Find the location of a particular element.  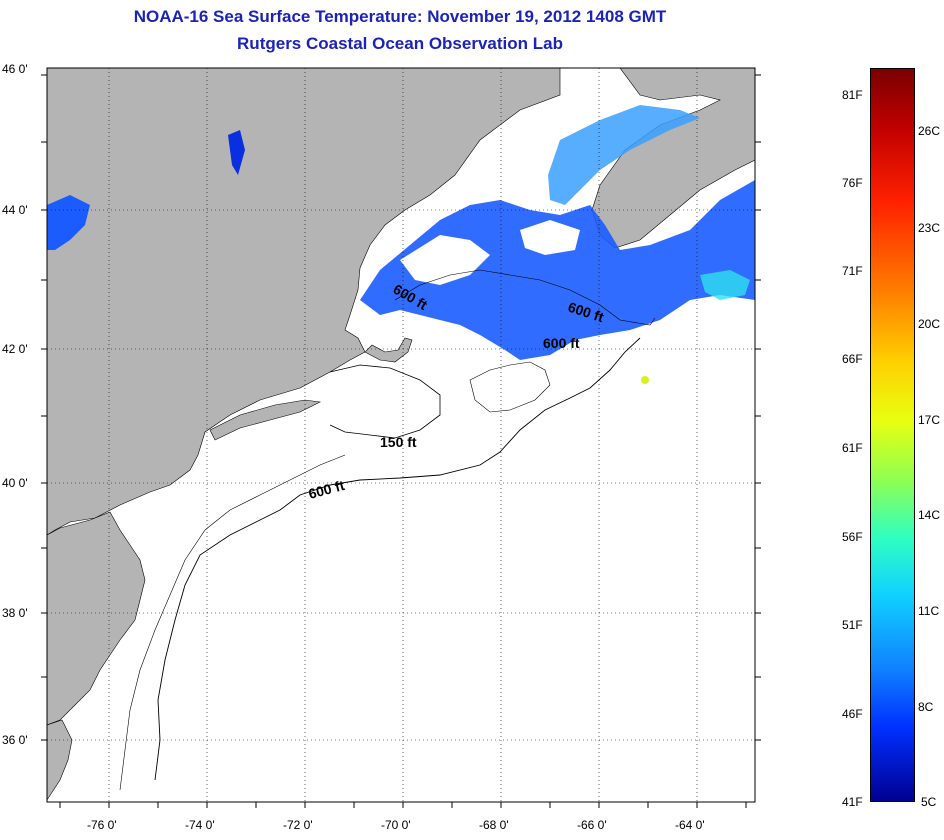

colorbar-c-label: 5C is located at coordinates (929, 802).